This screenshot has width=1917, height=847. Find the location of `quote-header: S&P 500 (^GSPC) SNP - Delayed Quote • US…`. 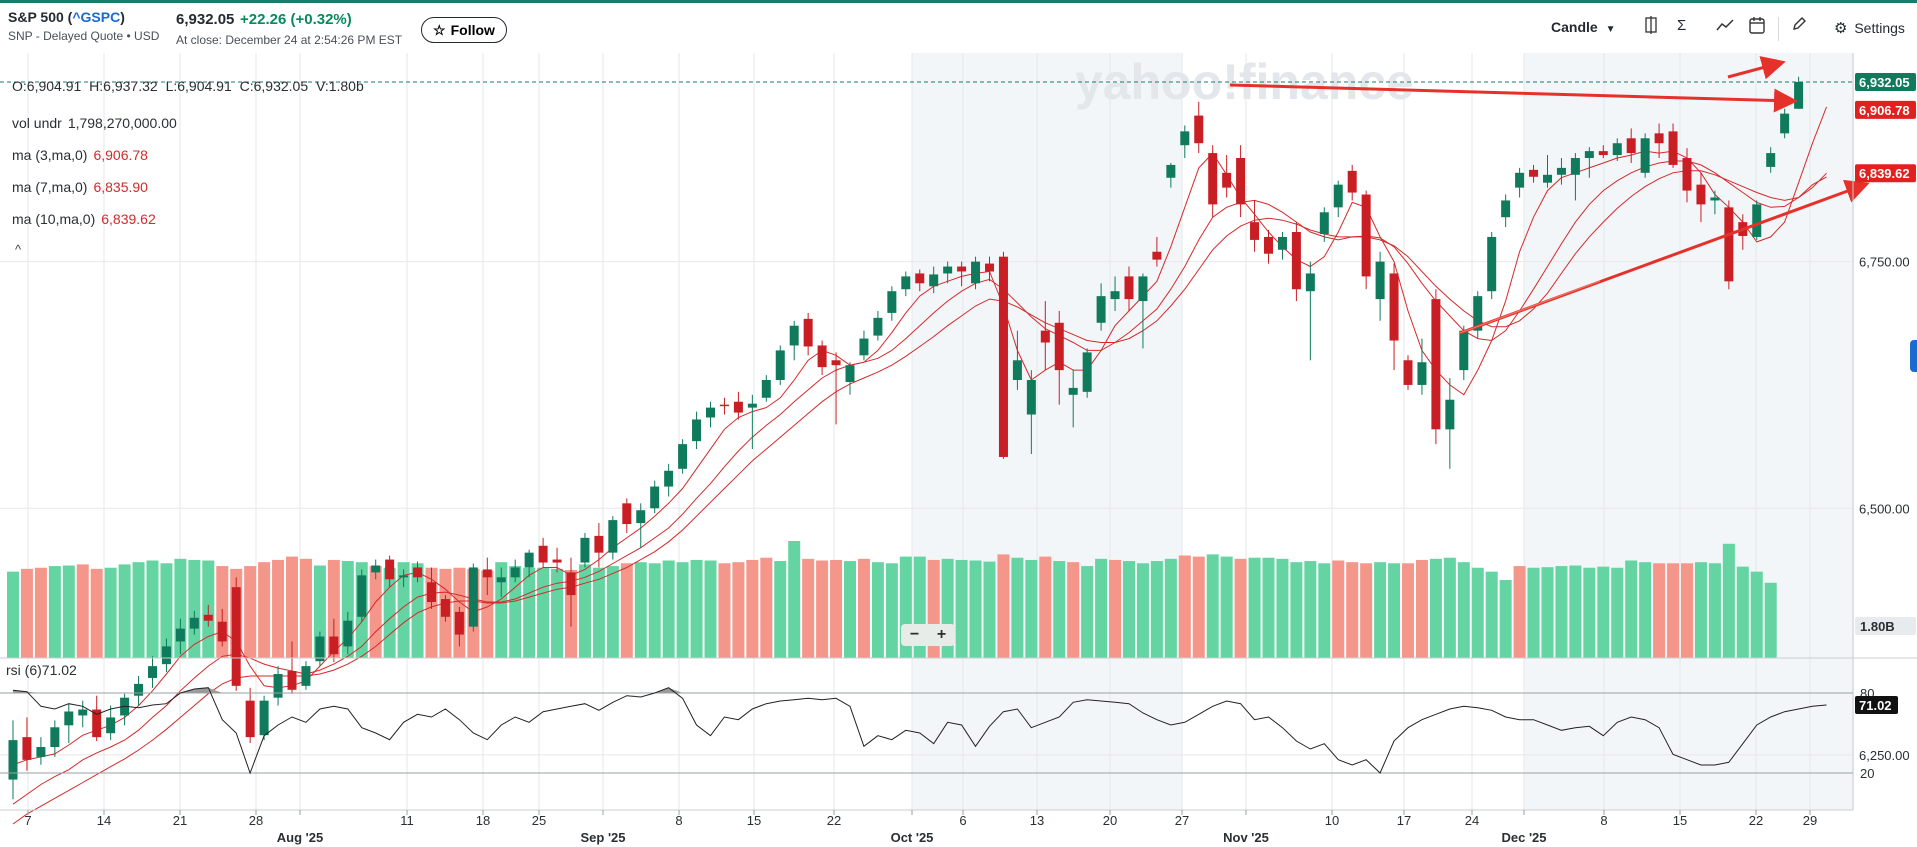

quote-header: S&P 500 (^GSPC) SNP - Delayed Quote • US… is located at coordinates (958, 28).